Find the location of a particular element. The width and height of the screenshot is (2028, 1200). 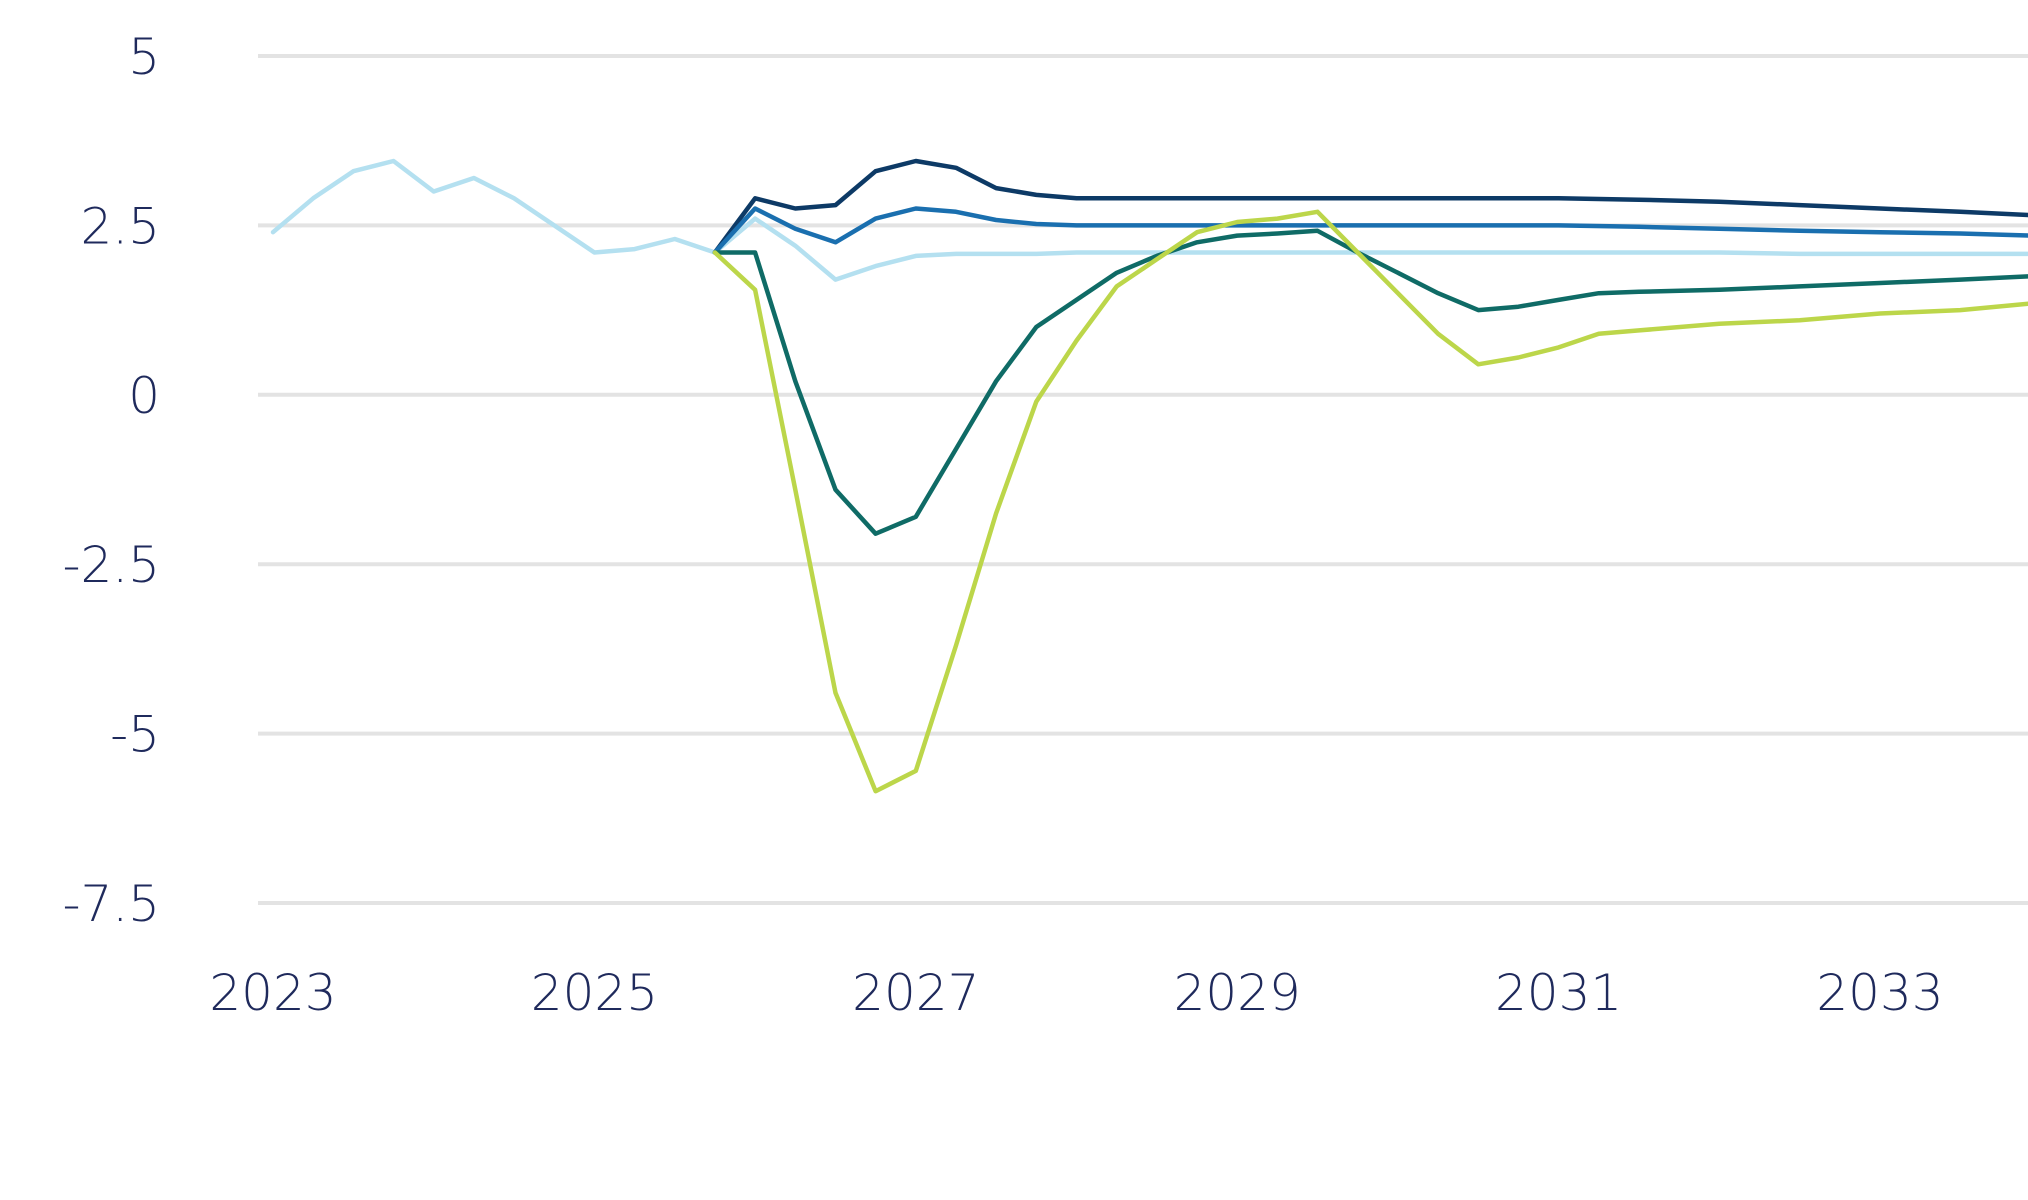

x-tick-label: 2033 is located at coordinates (1879, 993).